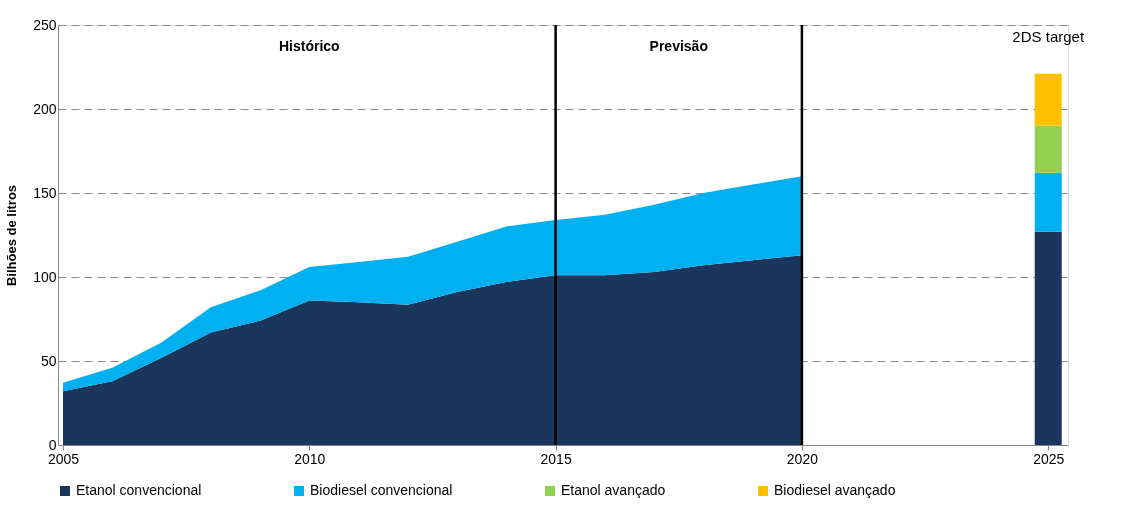 This screenshot has width=1135, height=506. Describe the element at coordinates (139, 490) in the screenshot. I see `legend-label: Etanol convencional` at that location.